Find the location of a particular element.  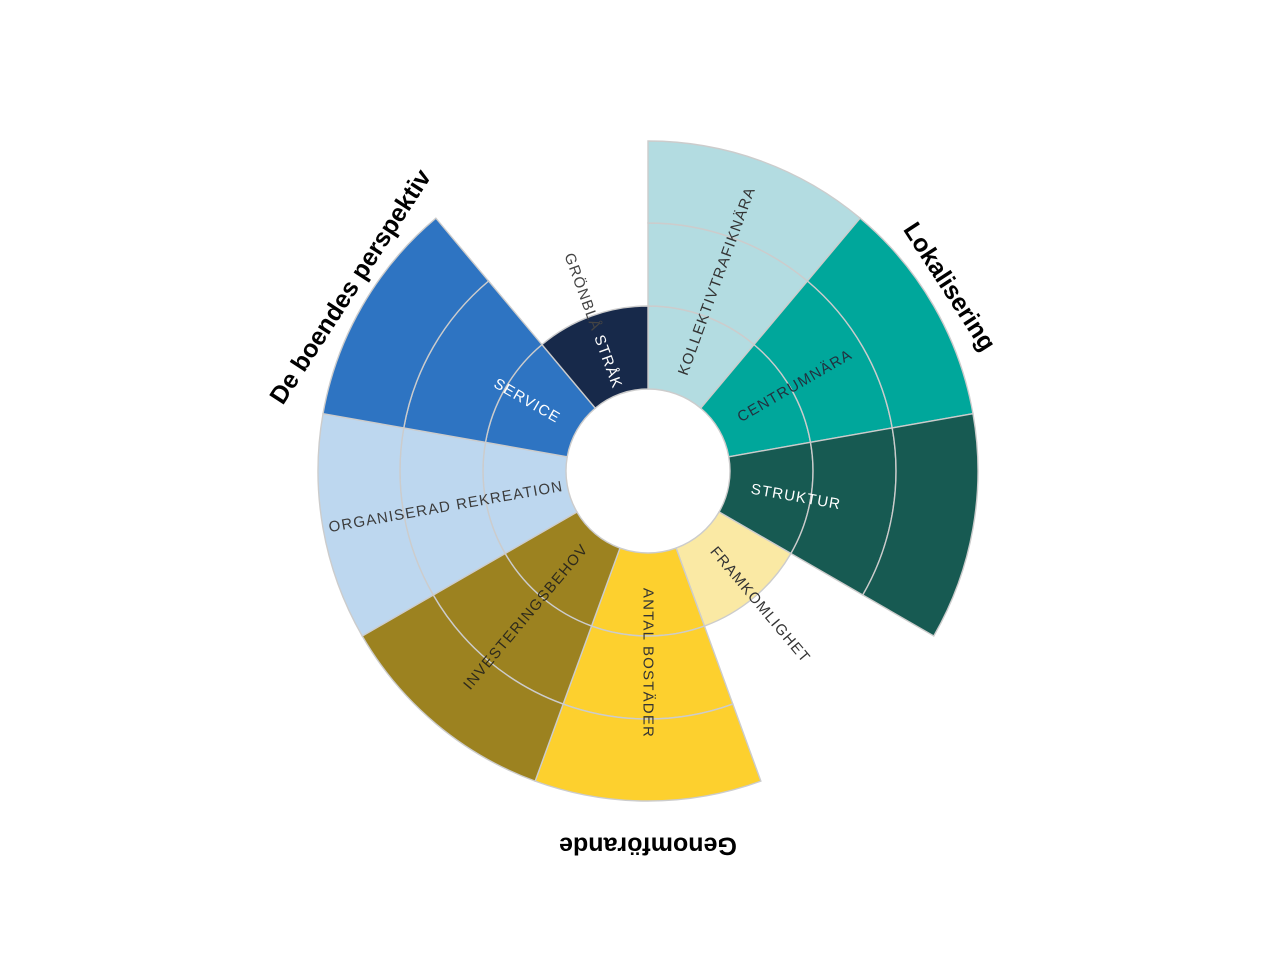

category-label-genomforande: Genomförande is located at coordinates (648, 845).